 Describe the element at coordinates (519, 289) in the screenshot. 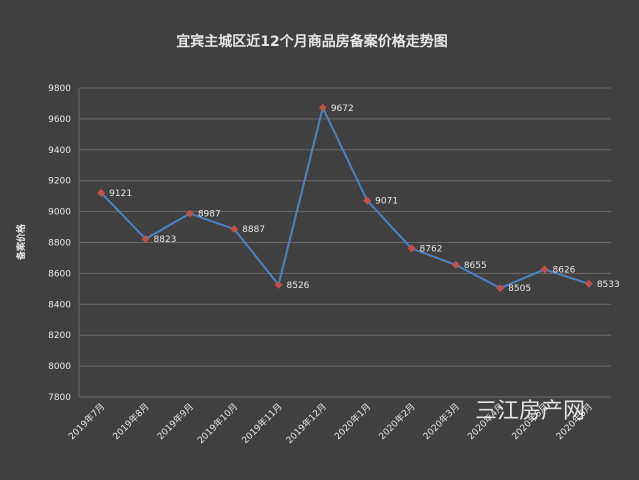

I see `data-label: 8505` at that location.